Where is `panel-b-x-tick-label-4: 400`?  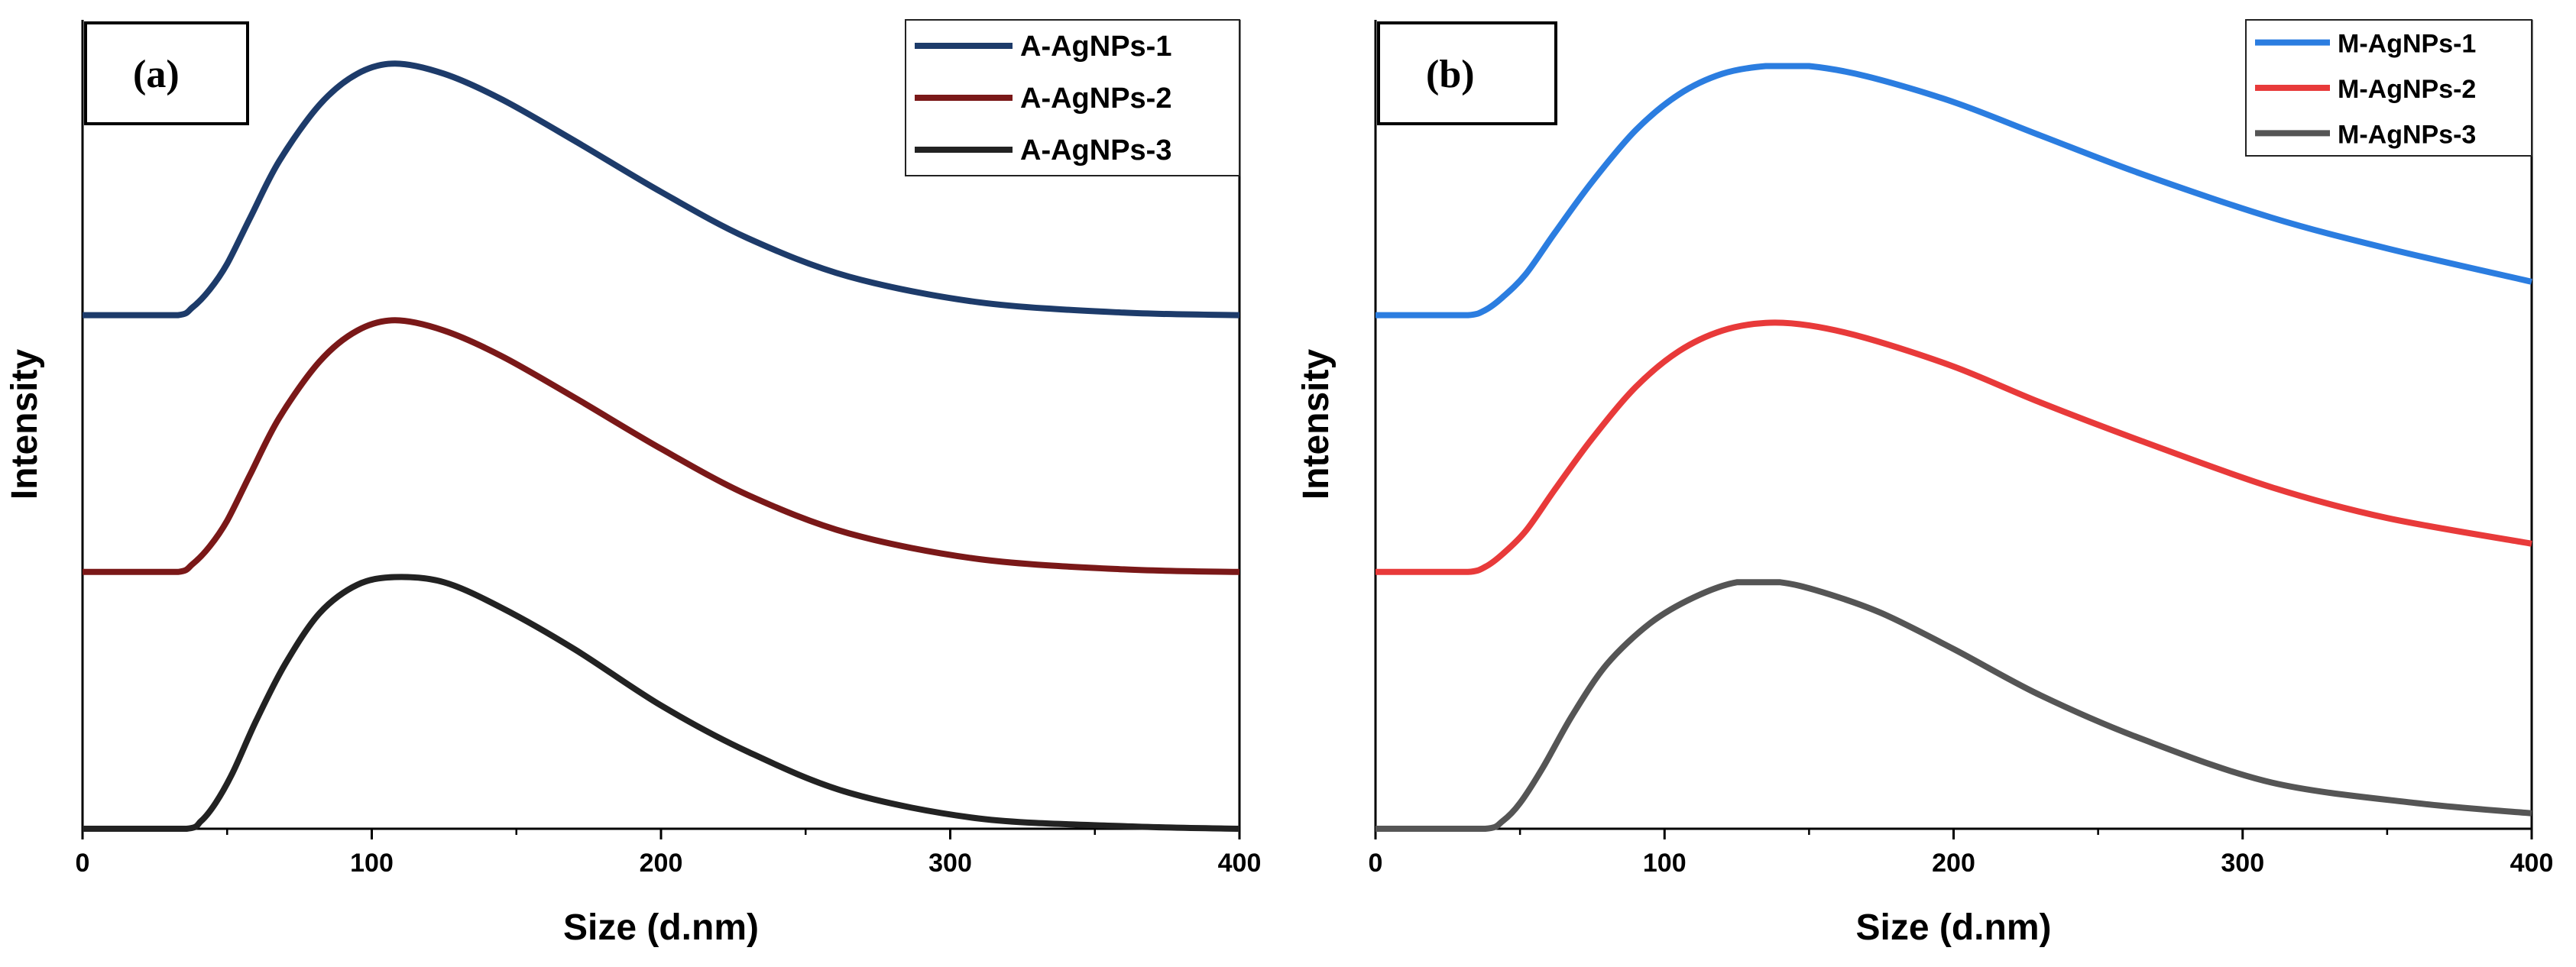
panel-b-x-tick-label-4: 400 is located at coordinates (2532, 864).